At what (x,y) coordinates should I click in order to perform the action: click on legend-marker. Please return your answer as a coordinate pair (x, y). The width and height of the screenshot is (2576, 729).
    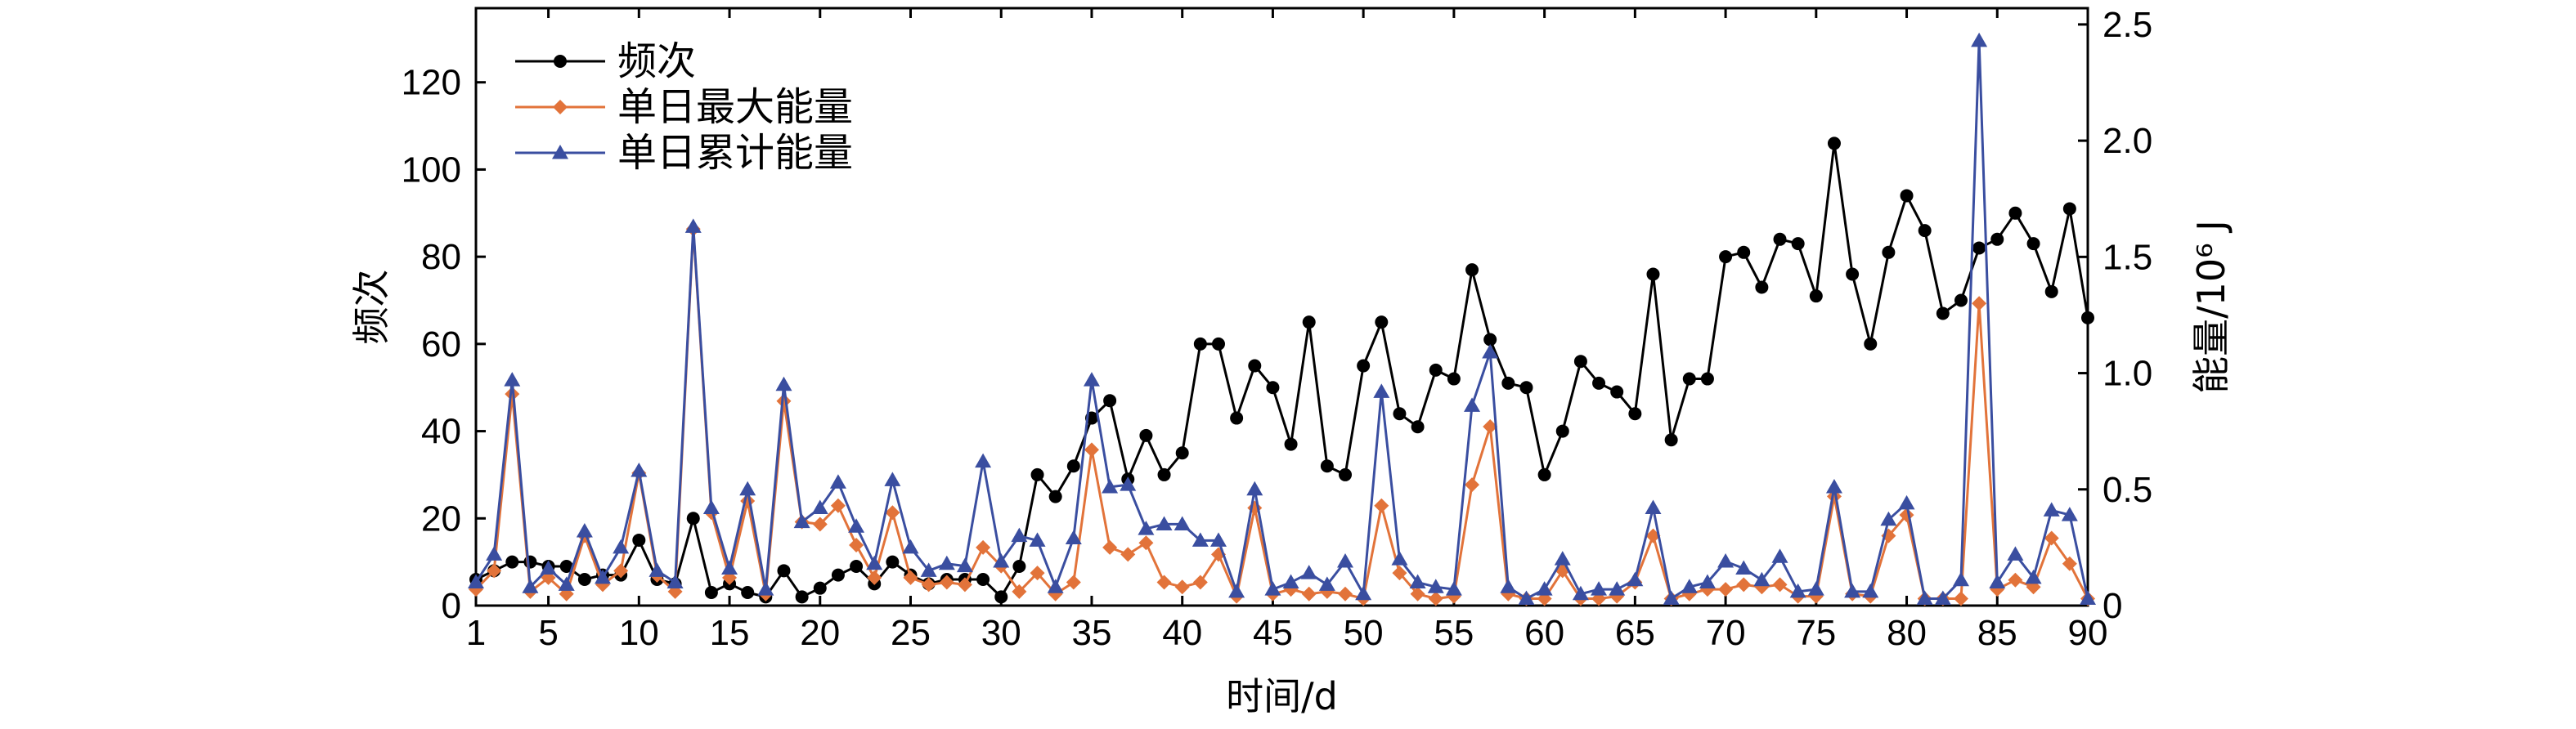
    Looking at the image, I should click on (560, 62).